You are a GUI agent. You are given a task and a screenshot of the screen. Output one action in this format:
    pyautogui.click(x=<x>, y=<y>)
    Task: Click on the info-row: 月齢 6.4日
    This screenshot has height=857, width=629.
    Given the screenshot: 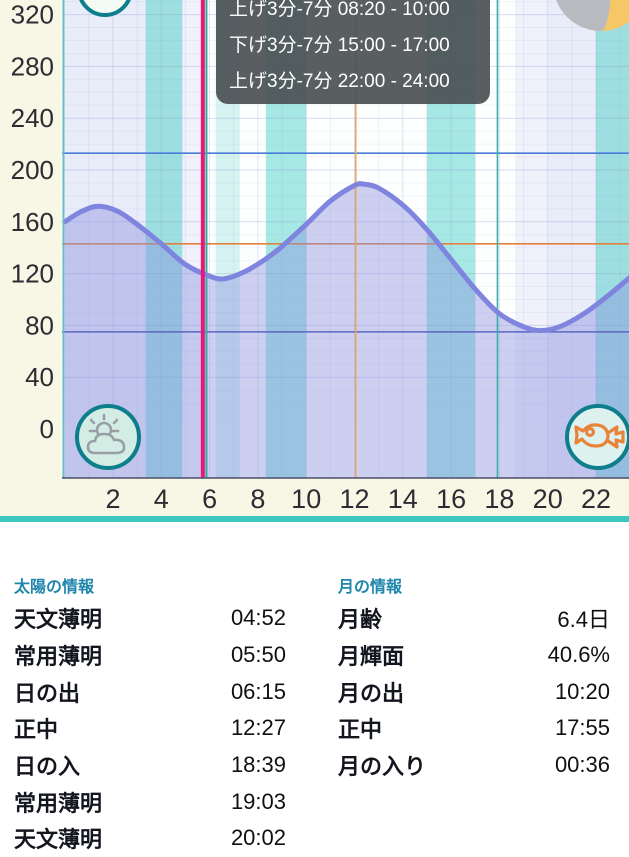 What is the action you would take?
    pyautogui.click(x=474, y=618)
    